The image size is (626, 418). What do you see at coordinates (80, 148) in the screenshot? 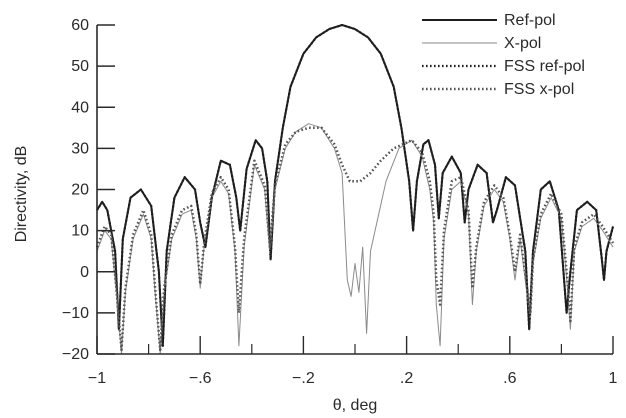
I see `y-tick-label: 30` at bounding box center [80, 148].